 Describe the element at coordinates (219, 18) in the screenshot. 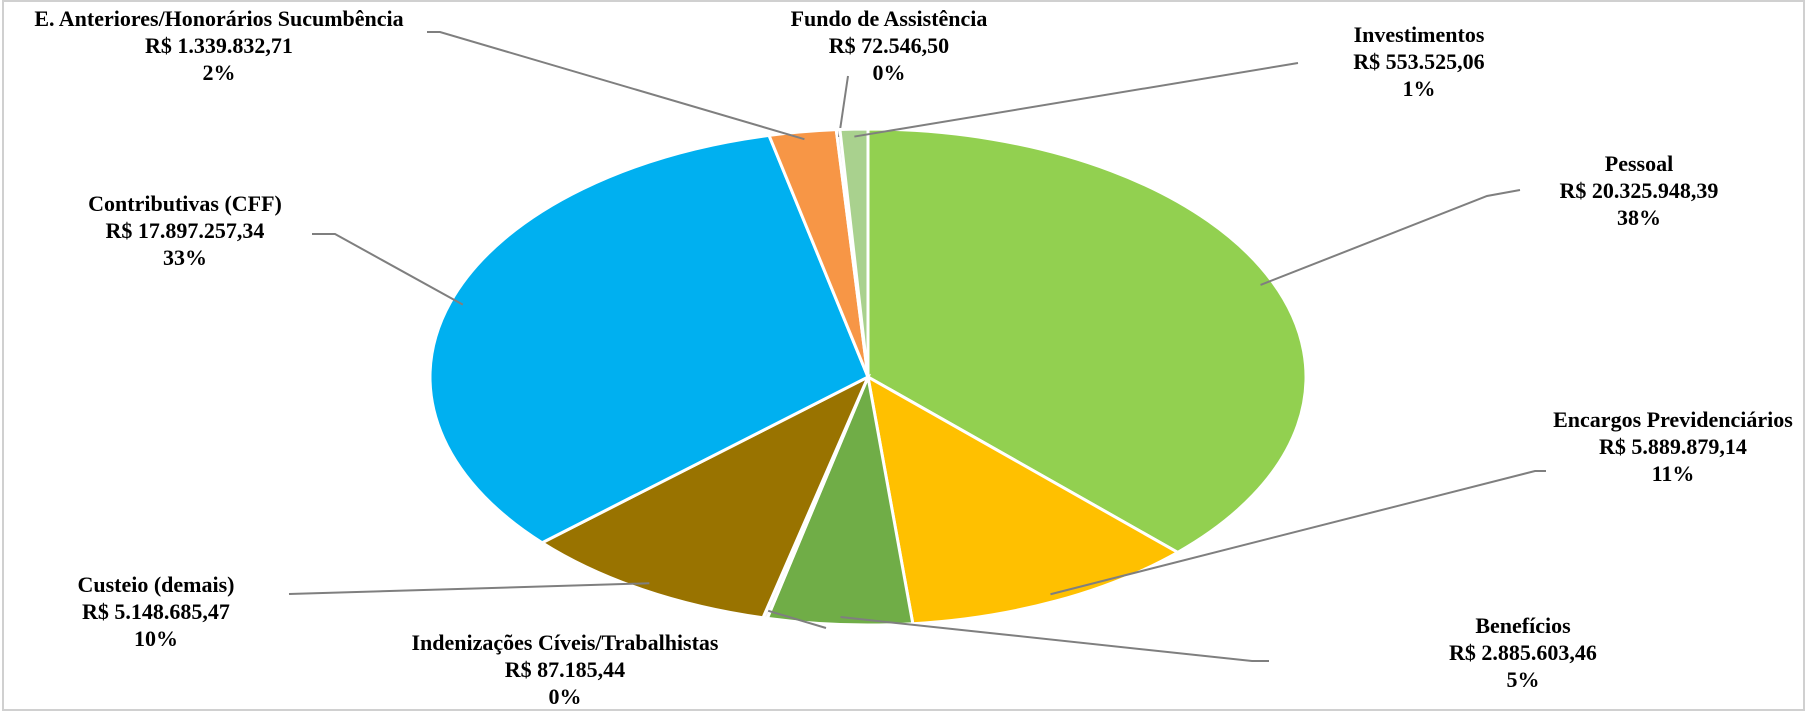

I see `category-label: E. Anteriores/Honorários Sucumbência` at that location.